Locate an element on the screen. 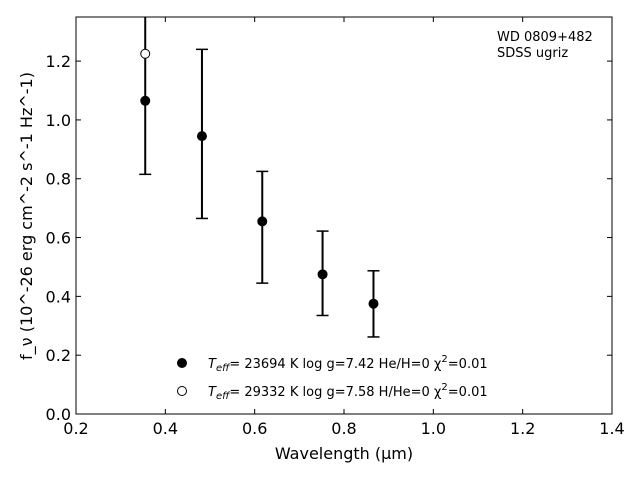 The image size is (640, 480). data-point-open is located at coordinates (145, 53).